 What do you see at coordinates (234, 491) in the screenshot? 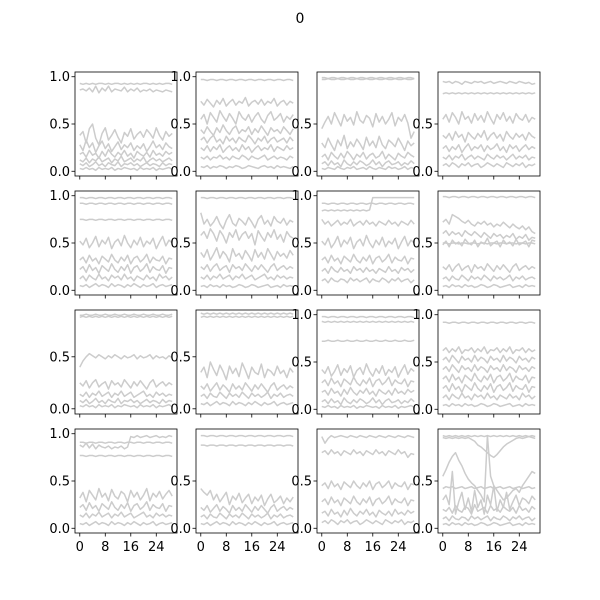
I see `panel-3-1: 0.0 0.5 0 8 16 24` at bounding box center [234, 491].